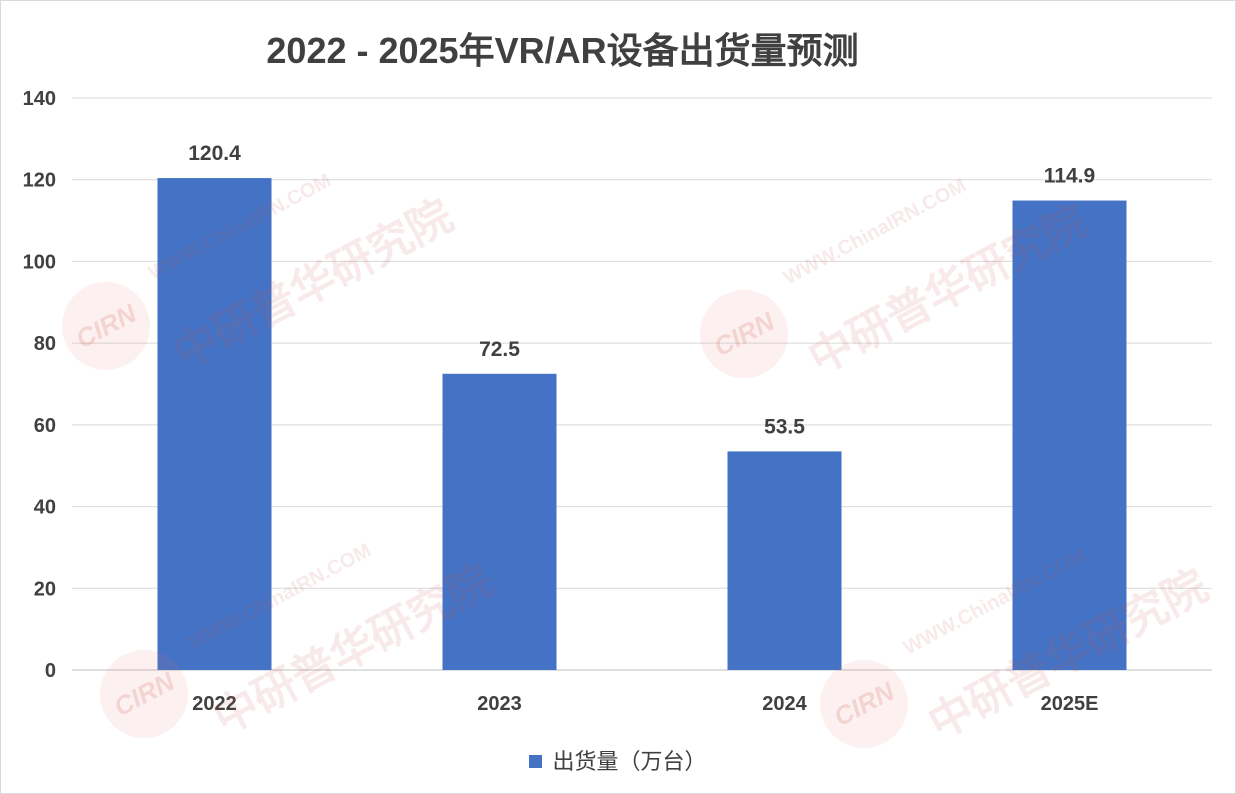  I want to click on y-tick-label: 80, so click(45, 344).